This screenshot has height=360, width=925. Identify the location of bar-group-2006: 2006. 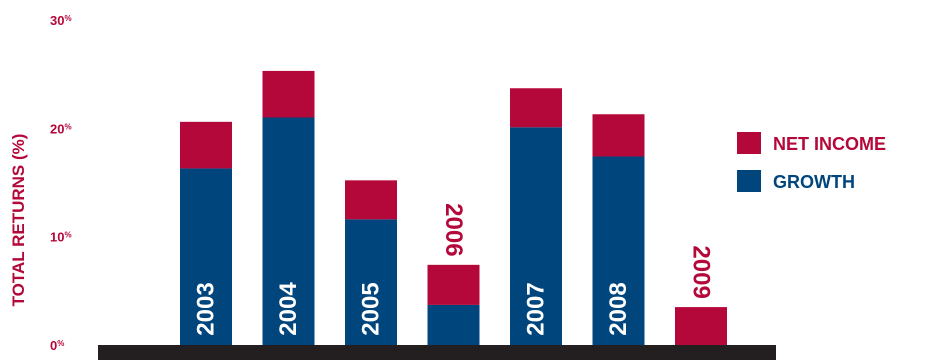
(453, 274).